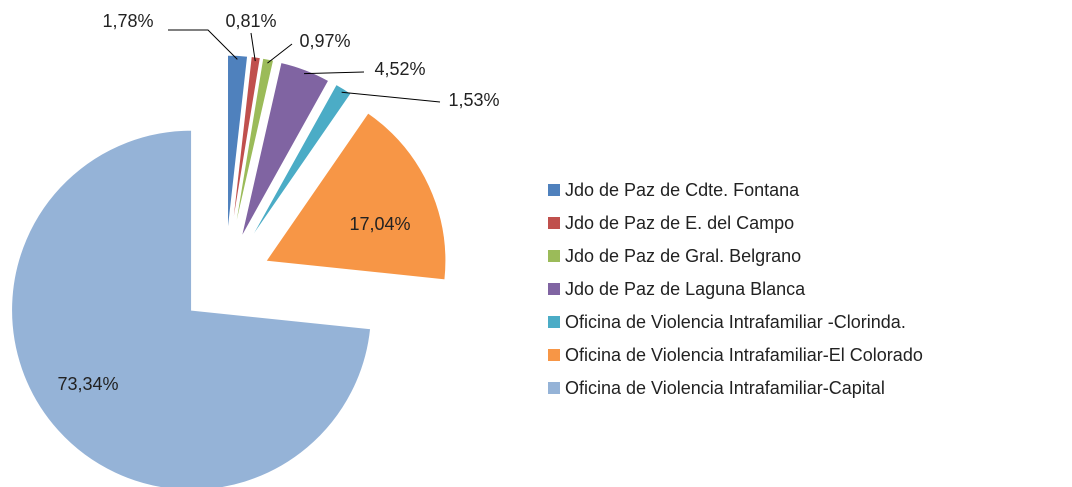 The width and height of the screenshot is (1072, 487). I want to click on legend-label: Jdo de Paz de Cdte. Fontana, so click(682, 190).